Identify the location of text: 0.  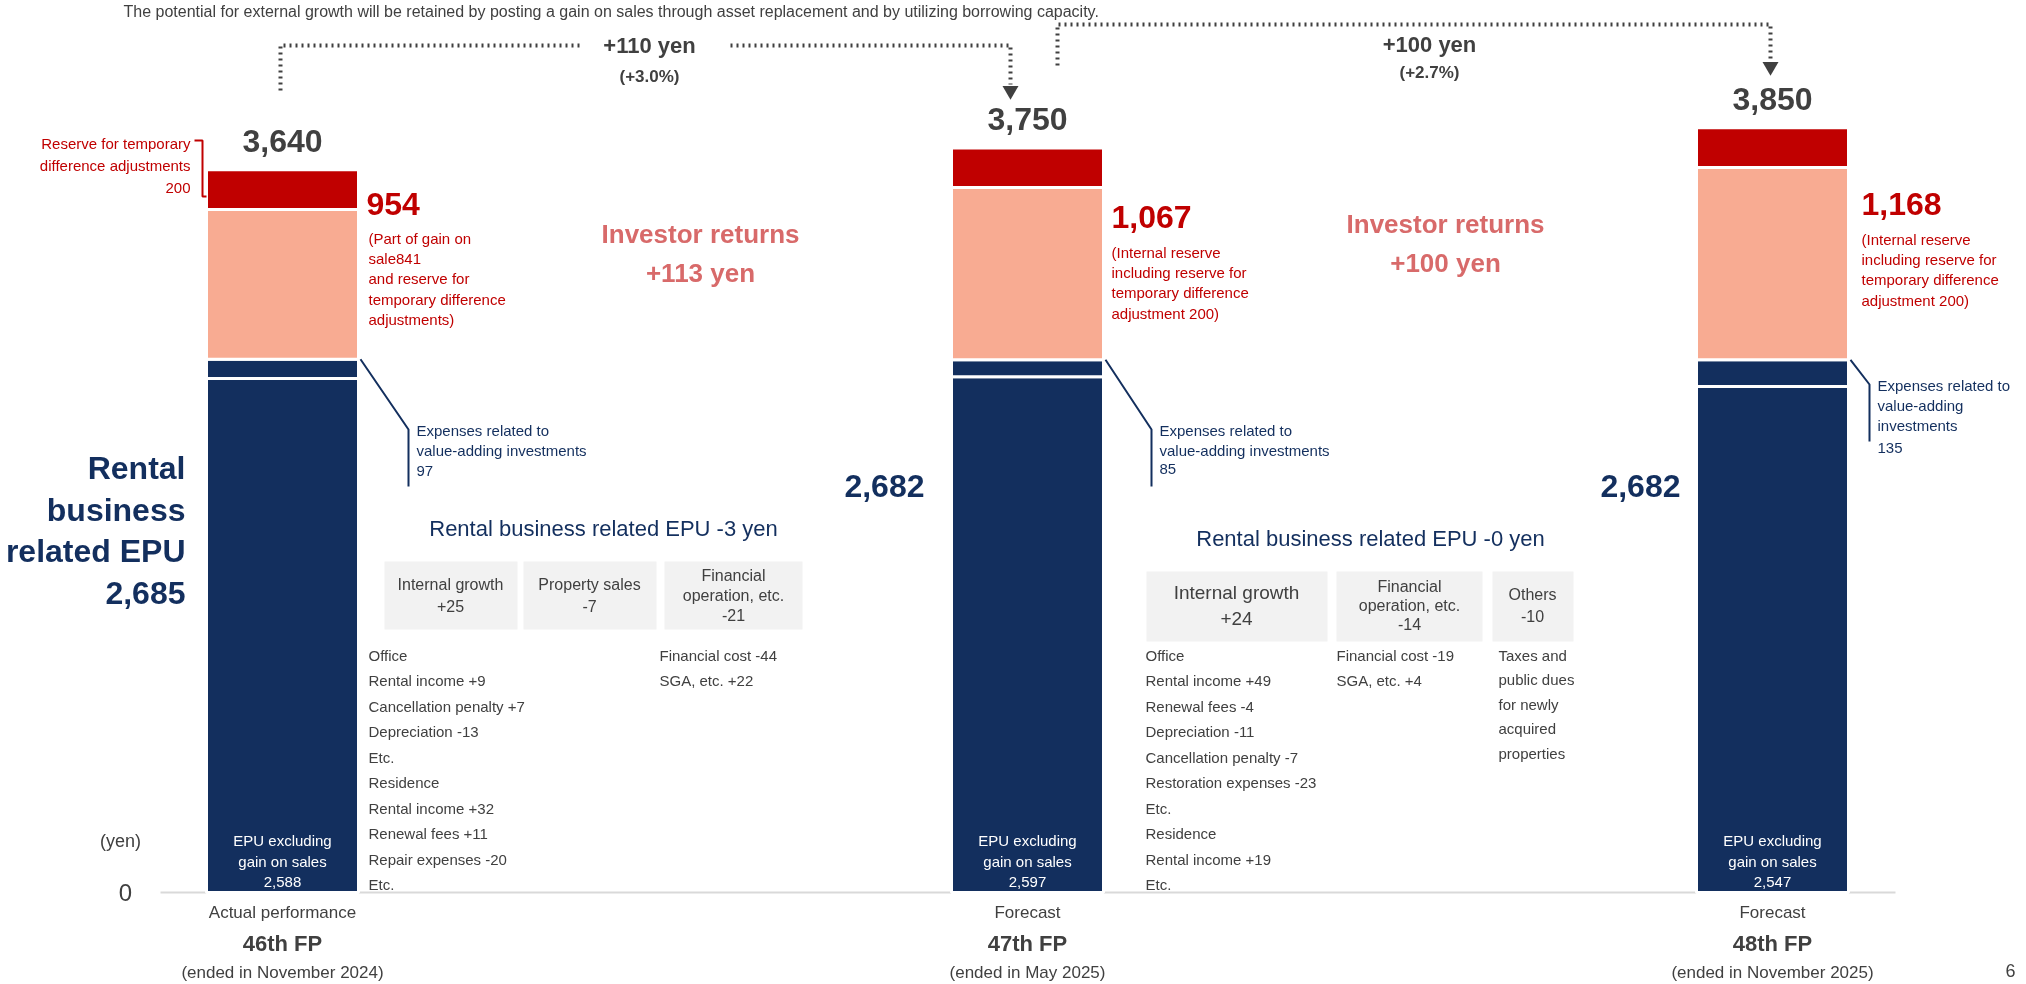
(125, 892).